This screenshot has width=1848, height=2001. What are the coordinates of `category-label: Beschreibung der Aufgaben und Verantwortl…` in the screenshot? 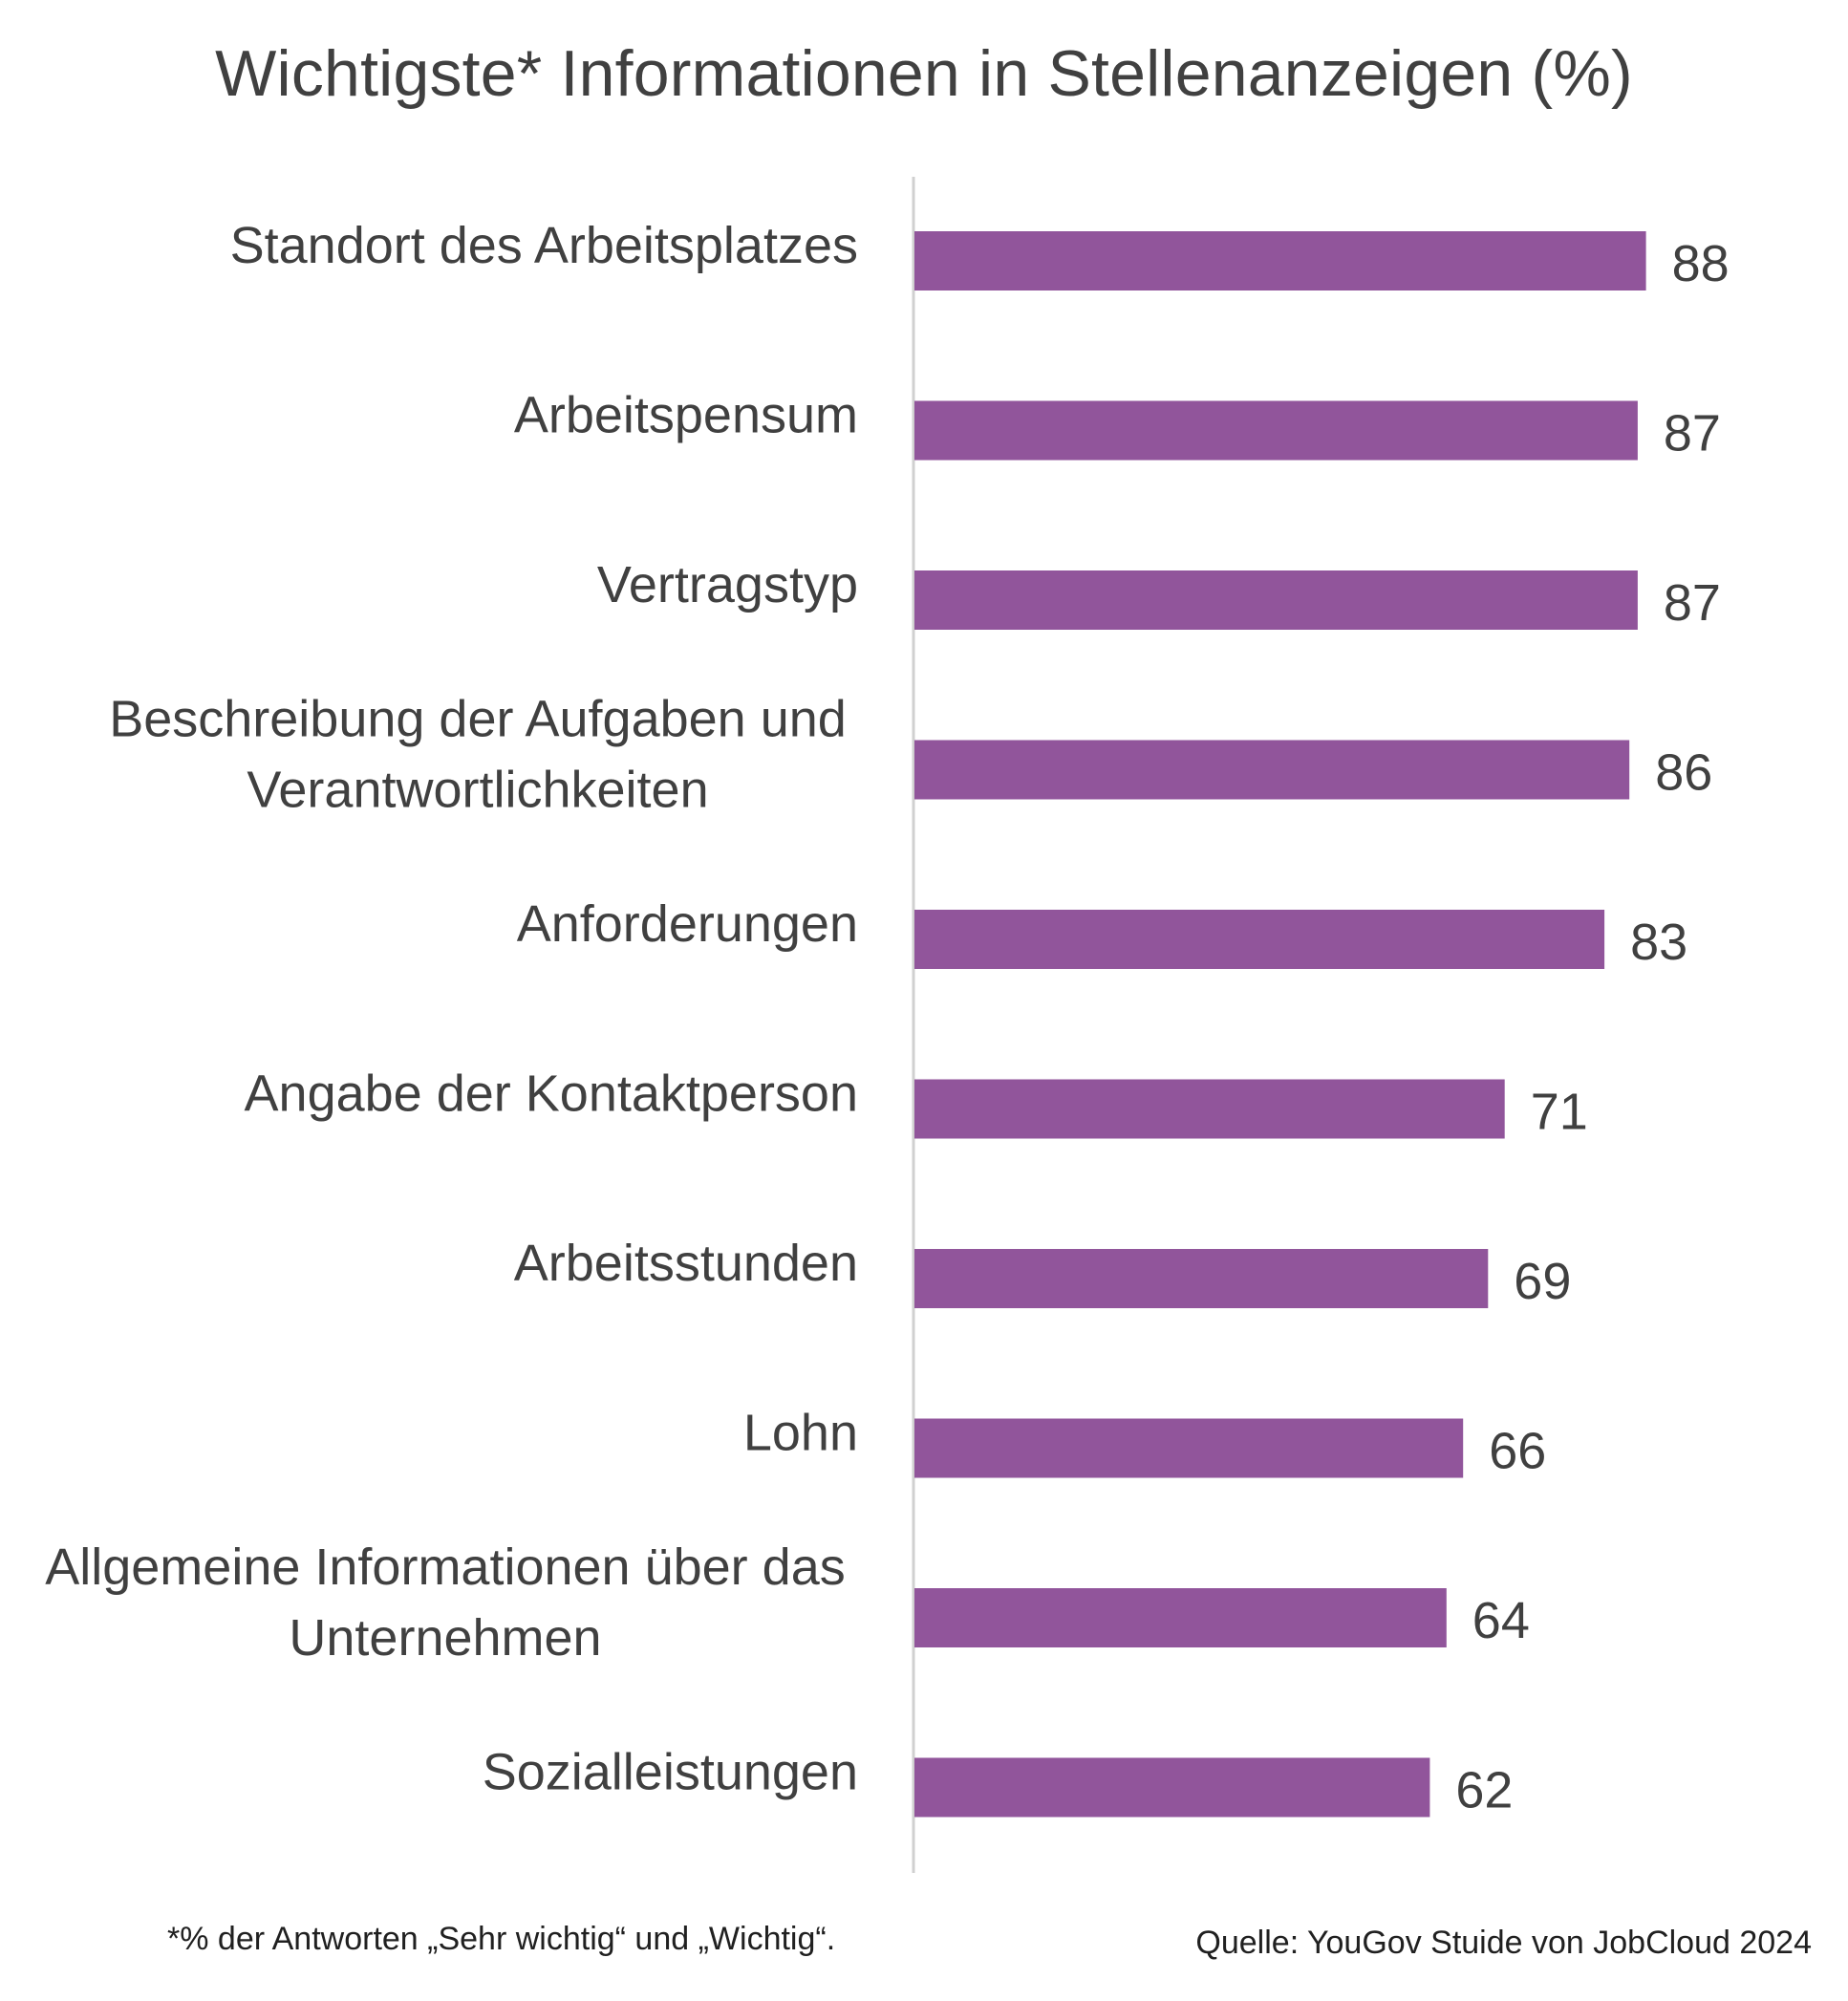 It's located at (478, 755).